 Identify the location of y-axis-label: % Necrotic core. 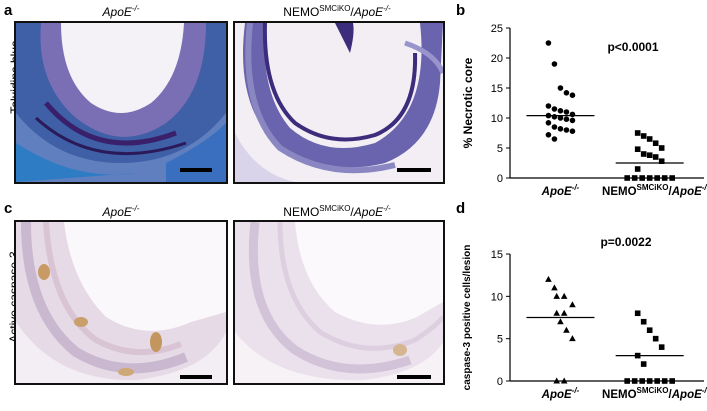
(468, 102).